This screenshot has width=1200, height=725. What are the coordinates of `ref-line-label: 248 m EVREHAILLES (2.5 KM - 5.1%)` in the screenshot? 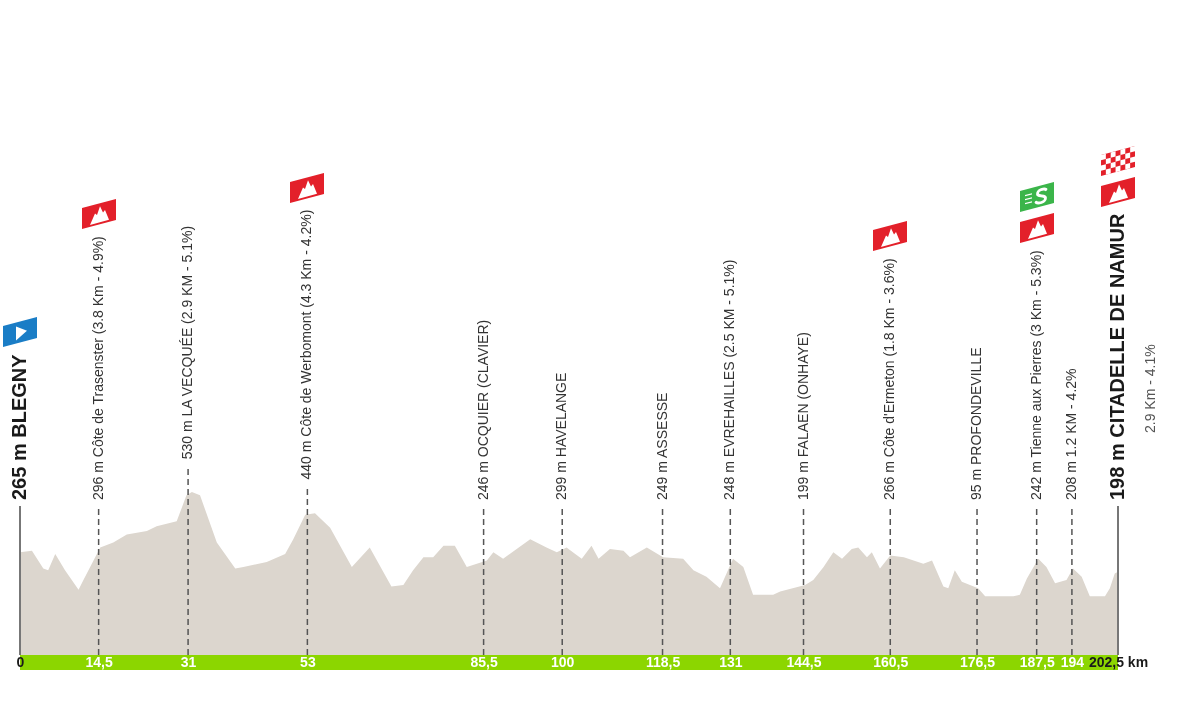 It's located at (729, 379).